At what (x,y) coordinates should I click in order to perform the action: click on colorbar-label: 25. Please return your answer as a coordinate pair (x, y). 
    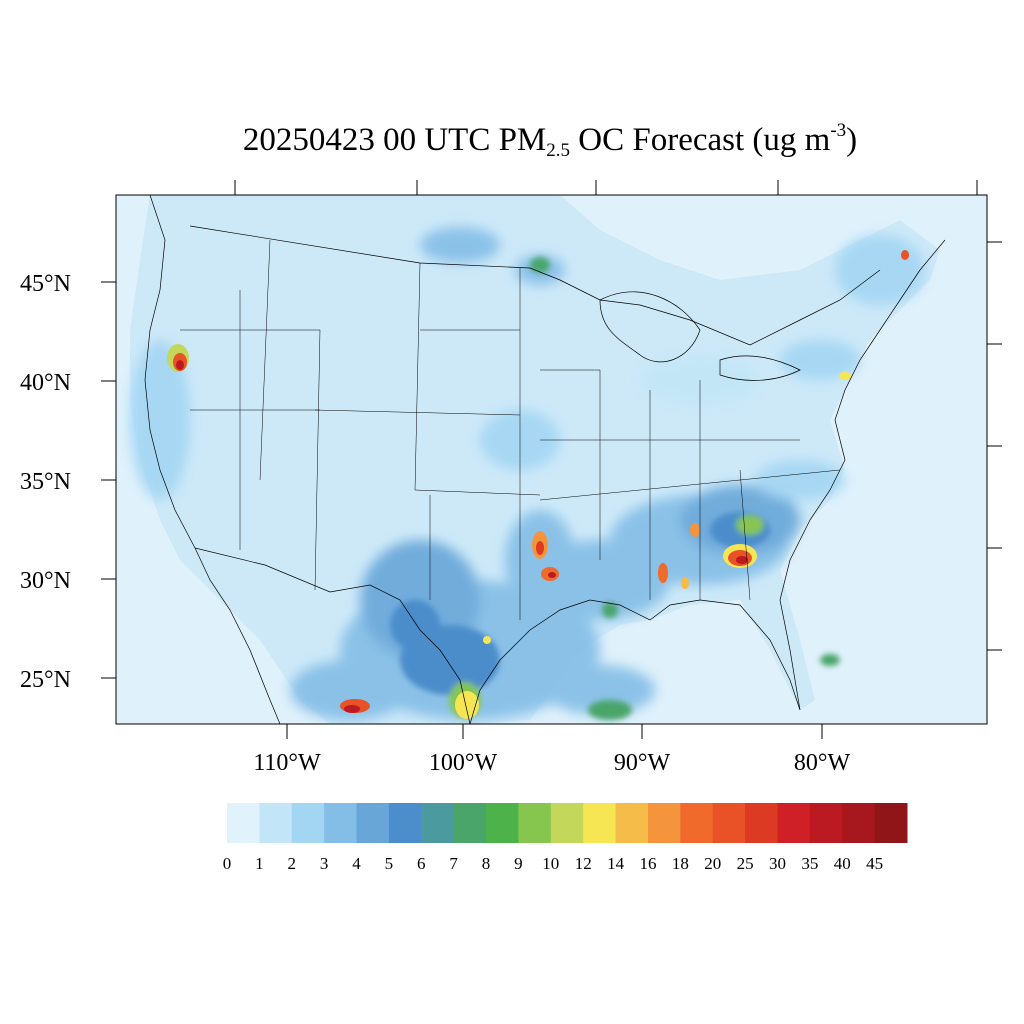
    Looking at the image, I should click on (745, 863).